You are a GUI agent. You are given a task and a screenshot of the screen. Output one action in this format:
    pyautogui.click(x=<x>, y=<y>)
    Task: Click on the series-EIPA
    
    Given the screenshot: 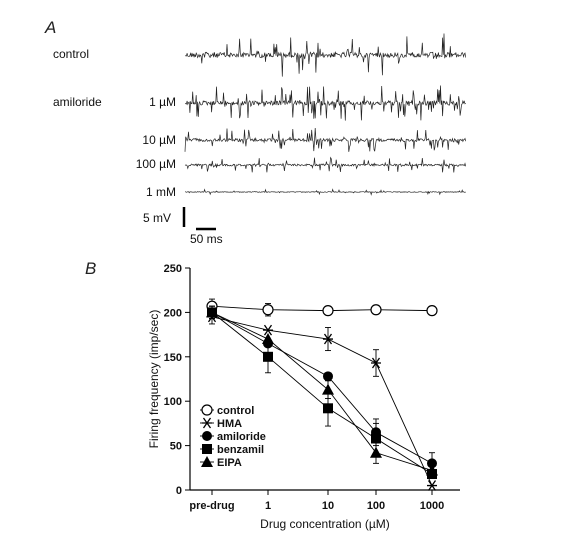 What is the action you would take?
    pyautogui.click(x=322, y=390)
    